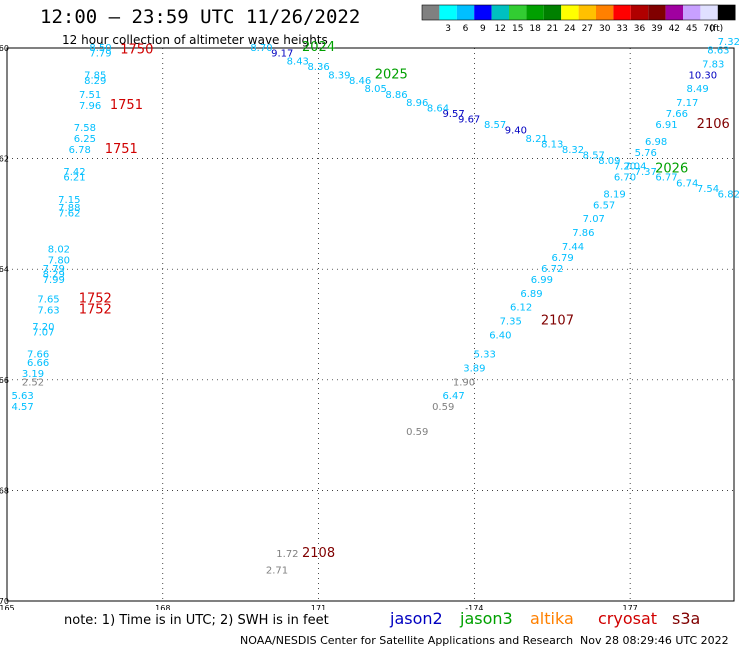 This screenshot has height=650, width=740. I want to click on wave-height-value: 7.32, so click(729, 42).